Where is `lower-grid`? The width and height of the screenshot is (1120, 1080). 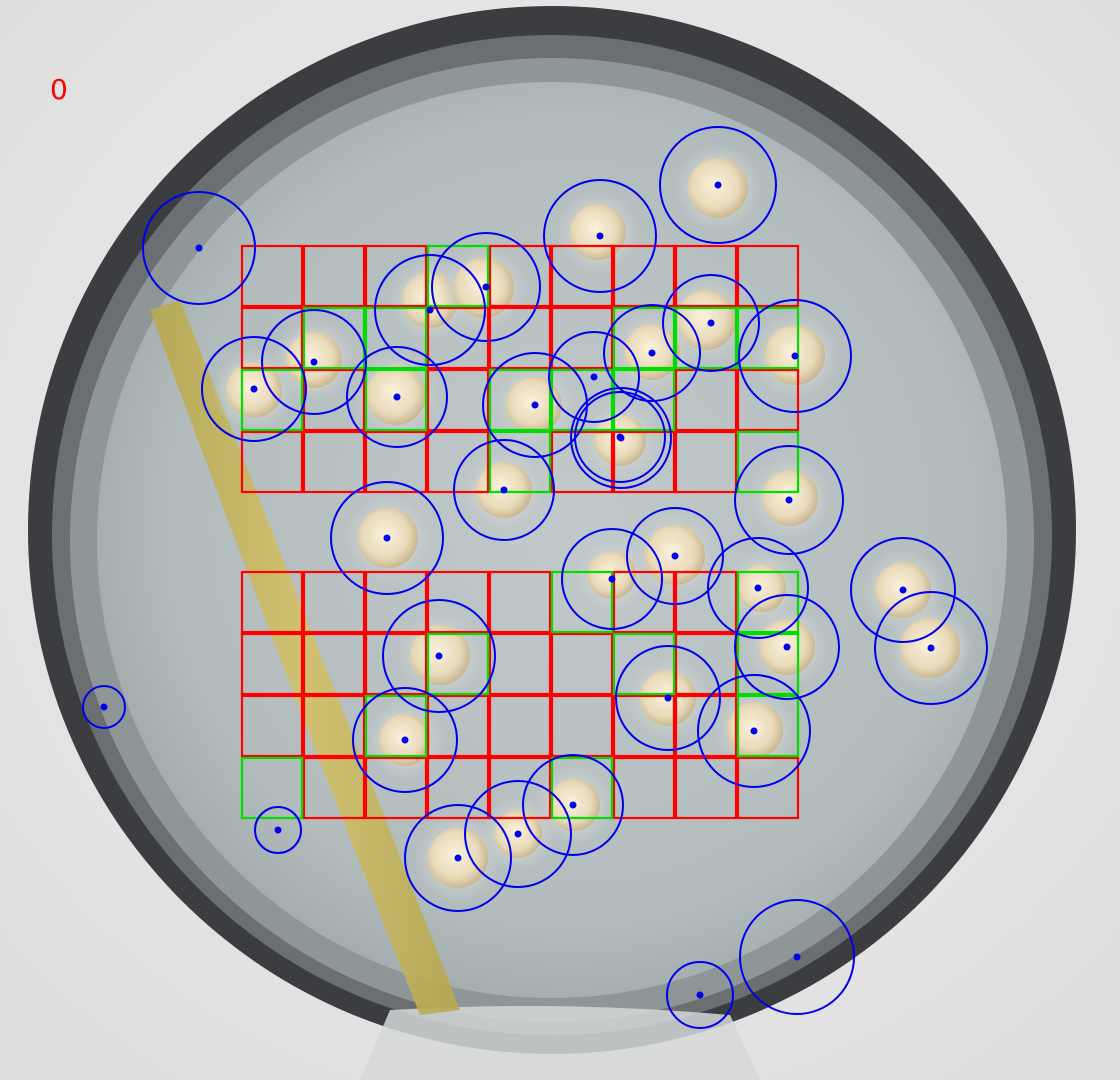 lower-grid is located at coordinates (520, 695).